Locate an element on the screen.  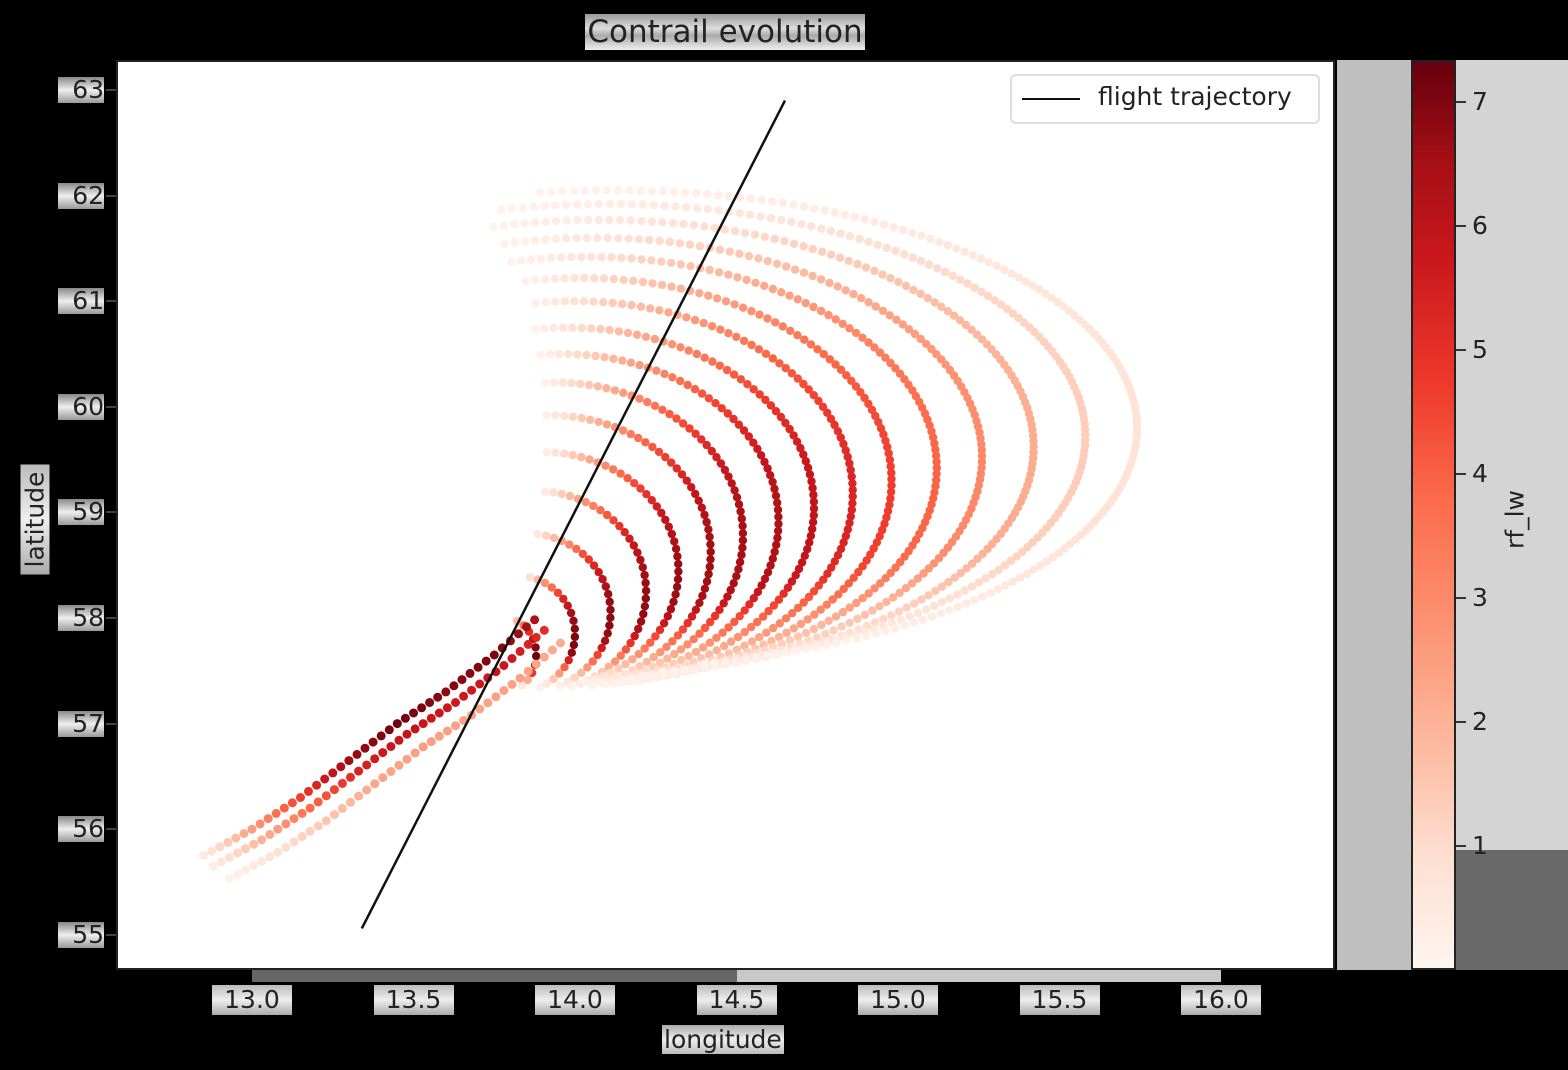
x-tick-label: 13.0 is located at coordinates (252, 1000).